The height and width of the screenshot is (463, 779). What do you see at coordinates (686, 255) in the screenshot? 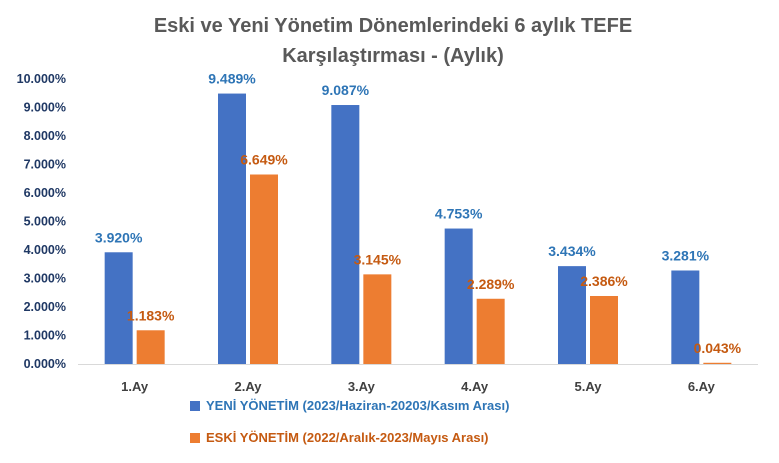
I see `data-label-new-admin-6: 3.281%` at bounding box center [686, 255].